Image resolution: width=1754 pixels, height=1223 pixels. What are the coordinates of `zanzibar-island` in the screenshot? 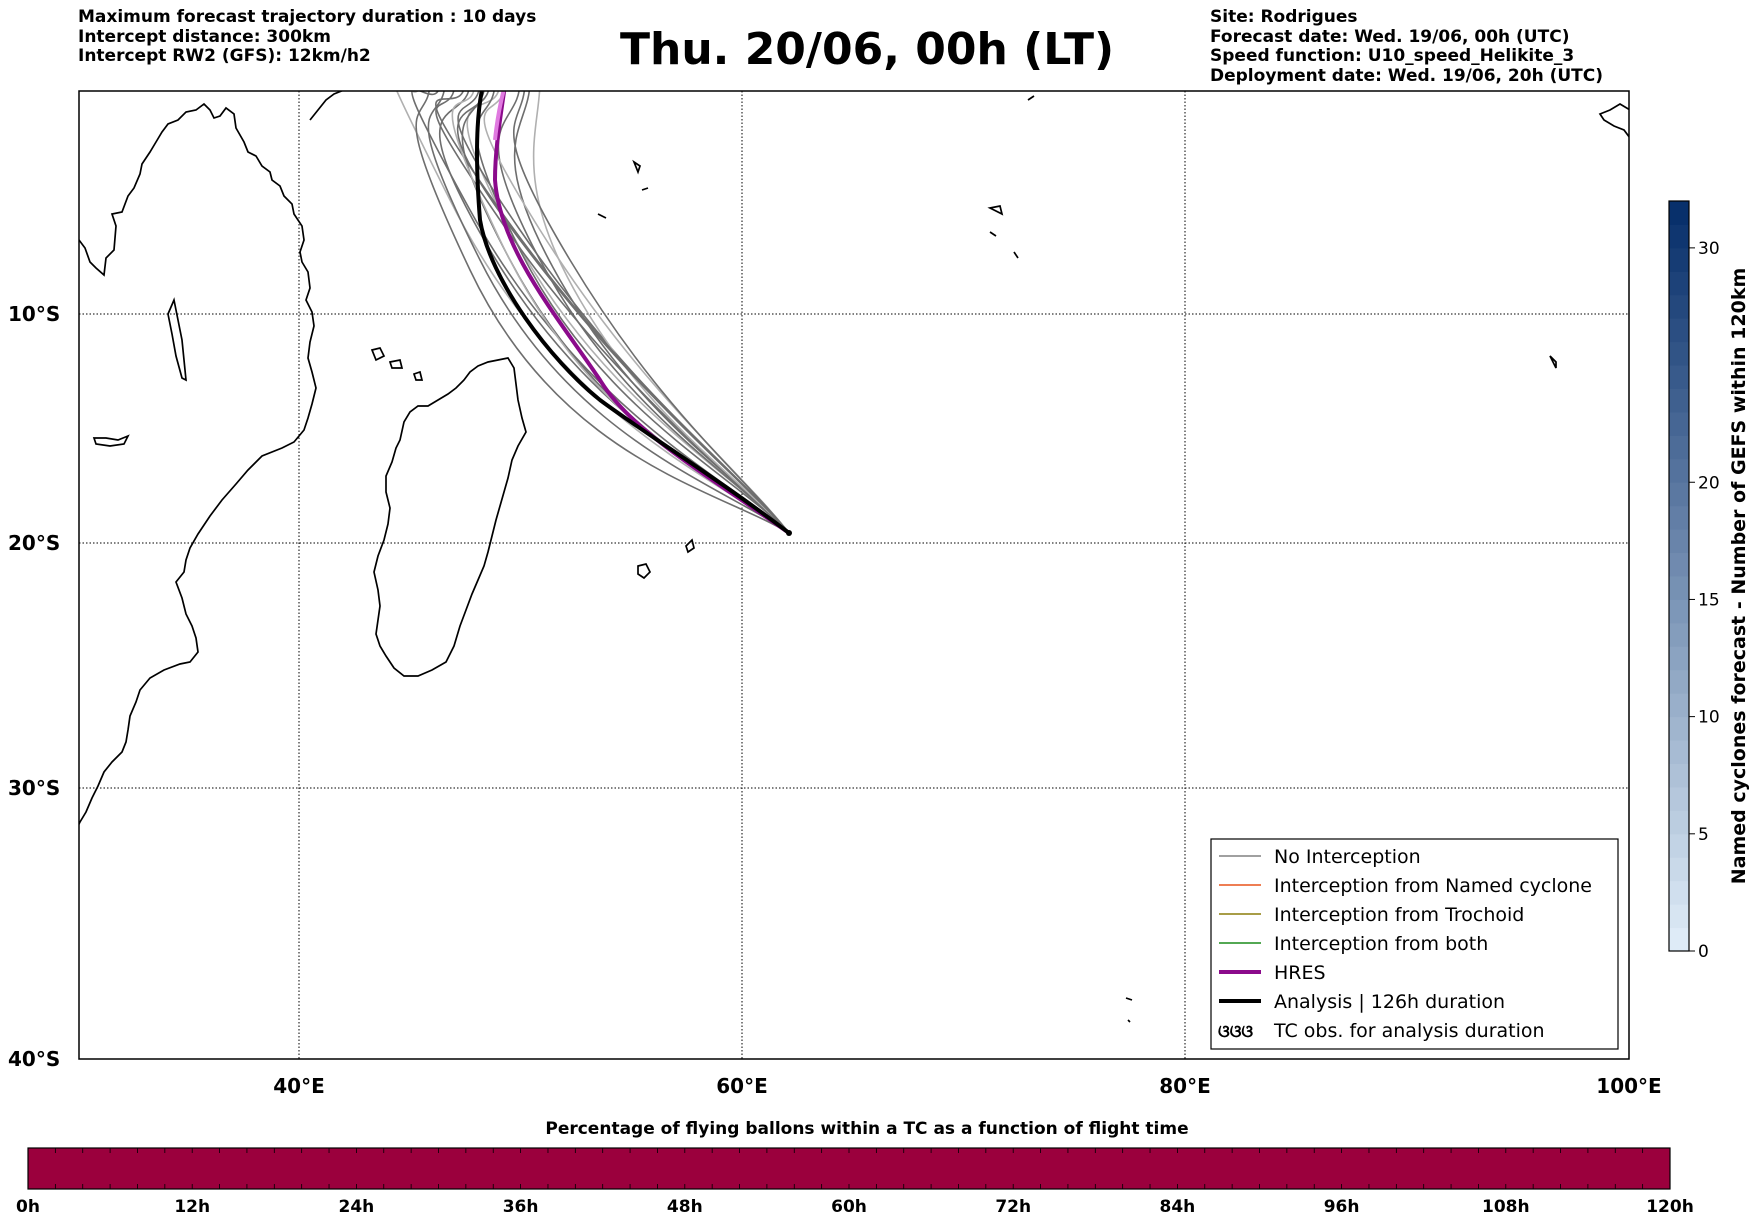 It's located at (177, 339).